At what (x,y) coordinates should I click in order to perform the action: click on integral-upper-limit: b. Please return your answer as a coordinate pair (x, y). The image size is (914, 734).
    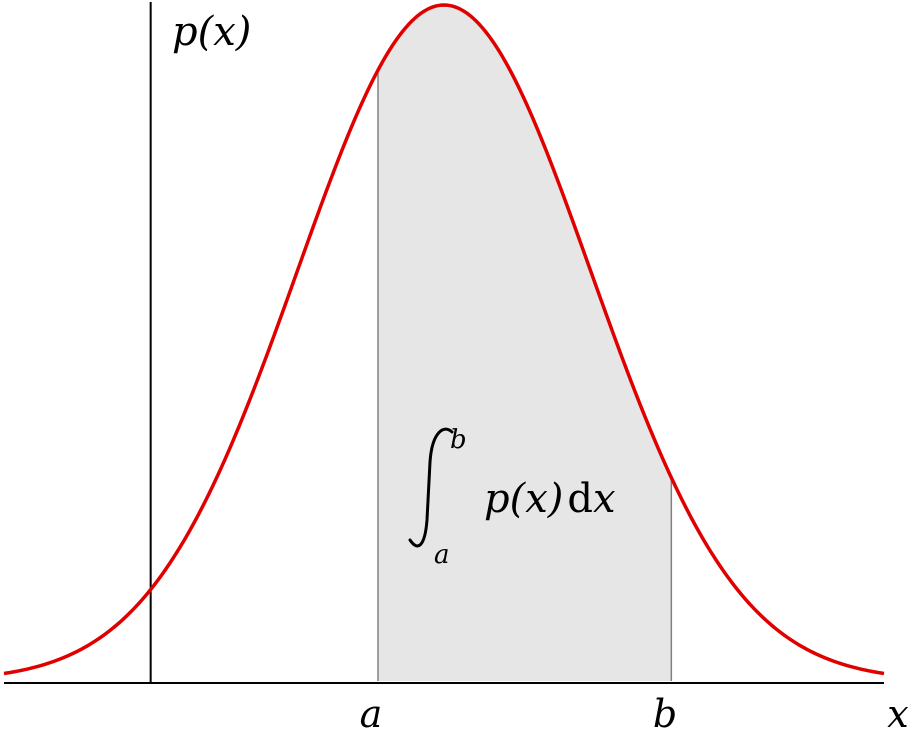
    Looking at the image, I should click on (458, 440).